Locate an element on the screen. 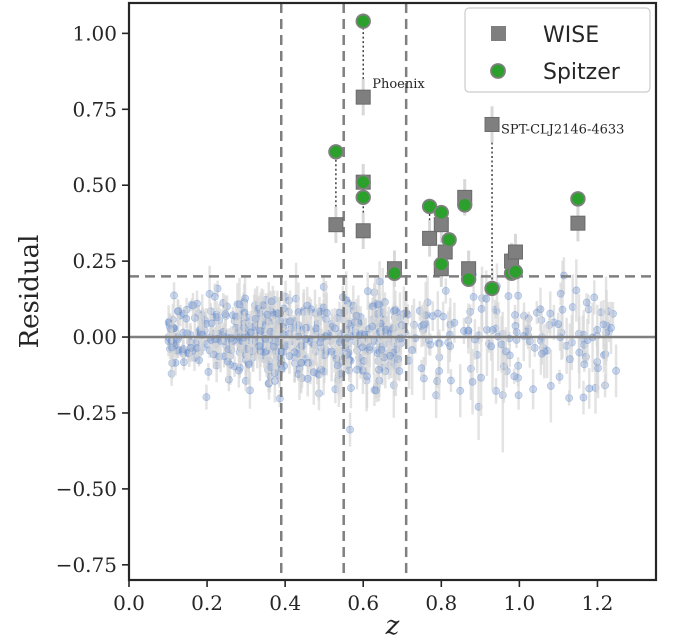  x-axis-label: z is located at coordinates (392, 625).